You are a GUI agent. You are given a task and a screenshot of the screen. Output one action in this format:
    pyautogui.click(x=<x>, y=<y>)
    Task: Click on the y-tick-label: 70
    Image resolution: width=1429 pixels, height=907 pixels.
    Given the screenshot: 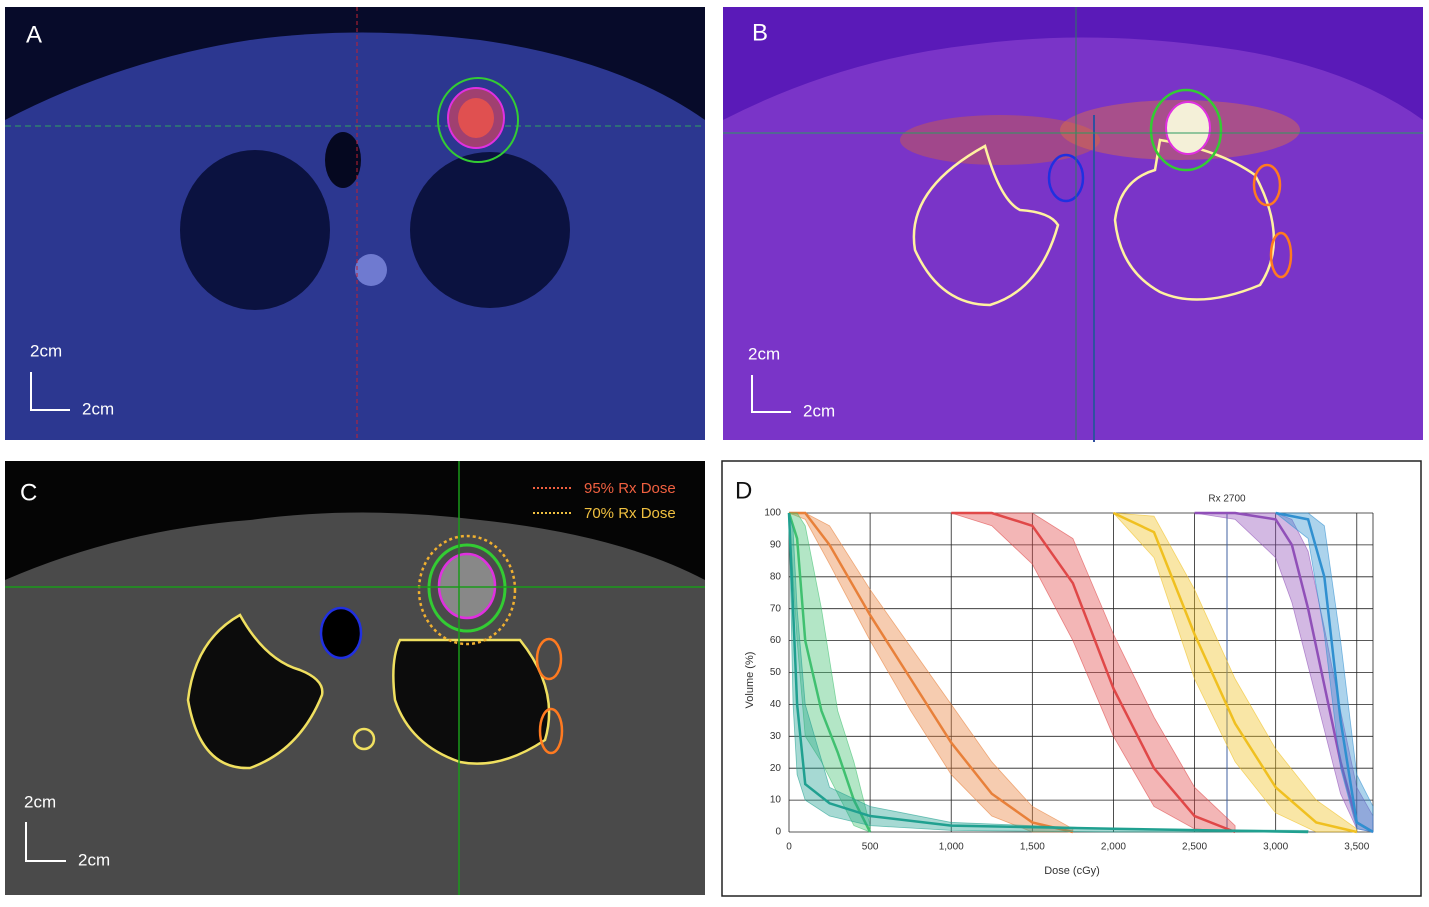 What is the action you would take?
    pyautogui.click(x=776, y=608)
    